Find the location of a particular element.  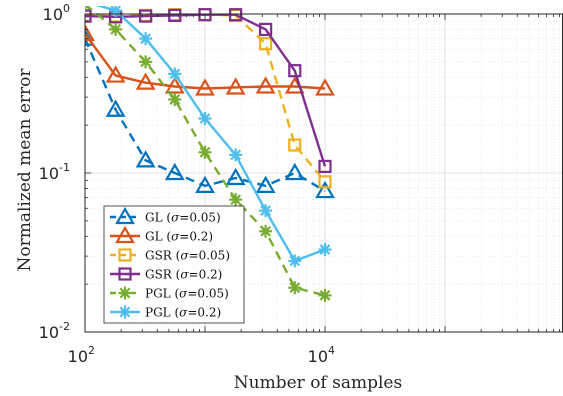

legend-entry: GSR (σ=0.2) is located at coordinates (166, 274).